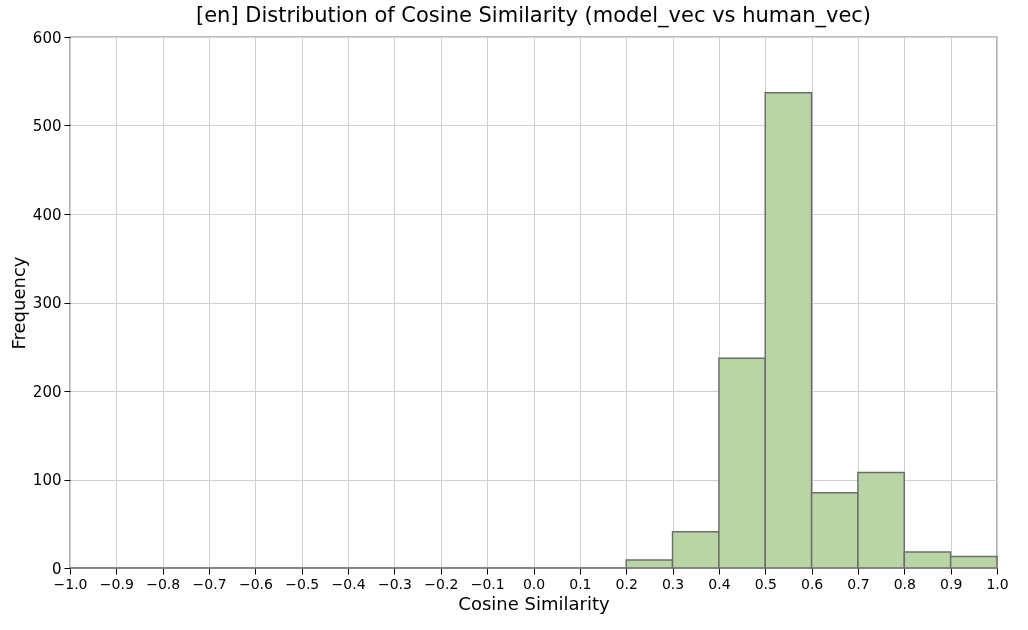  What do you see at coordinates (47, 303) in the screenshot?
I see `y-tick-label: 300` at bounding box center [47, 303].